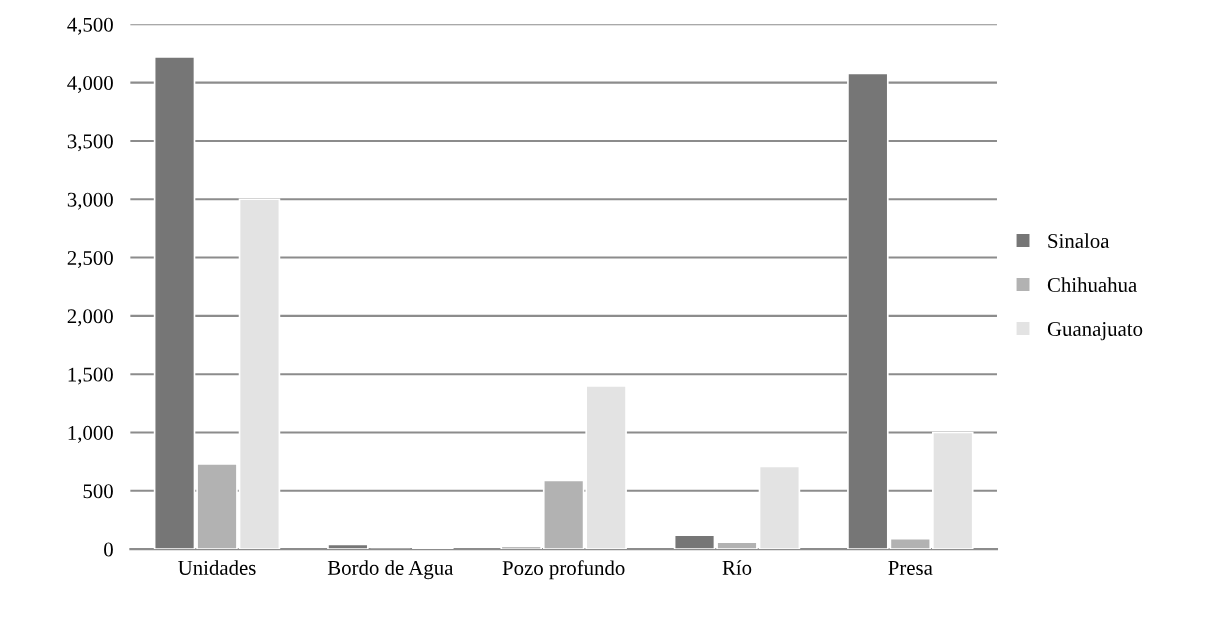 The width and height of the screenshot is (1207, 640). Describe the element at coordinates (90, 434) in the screenshot. I see `y-tick-label: 1,000` at that location.